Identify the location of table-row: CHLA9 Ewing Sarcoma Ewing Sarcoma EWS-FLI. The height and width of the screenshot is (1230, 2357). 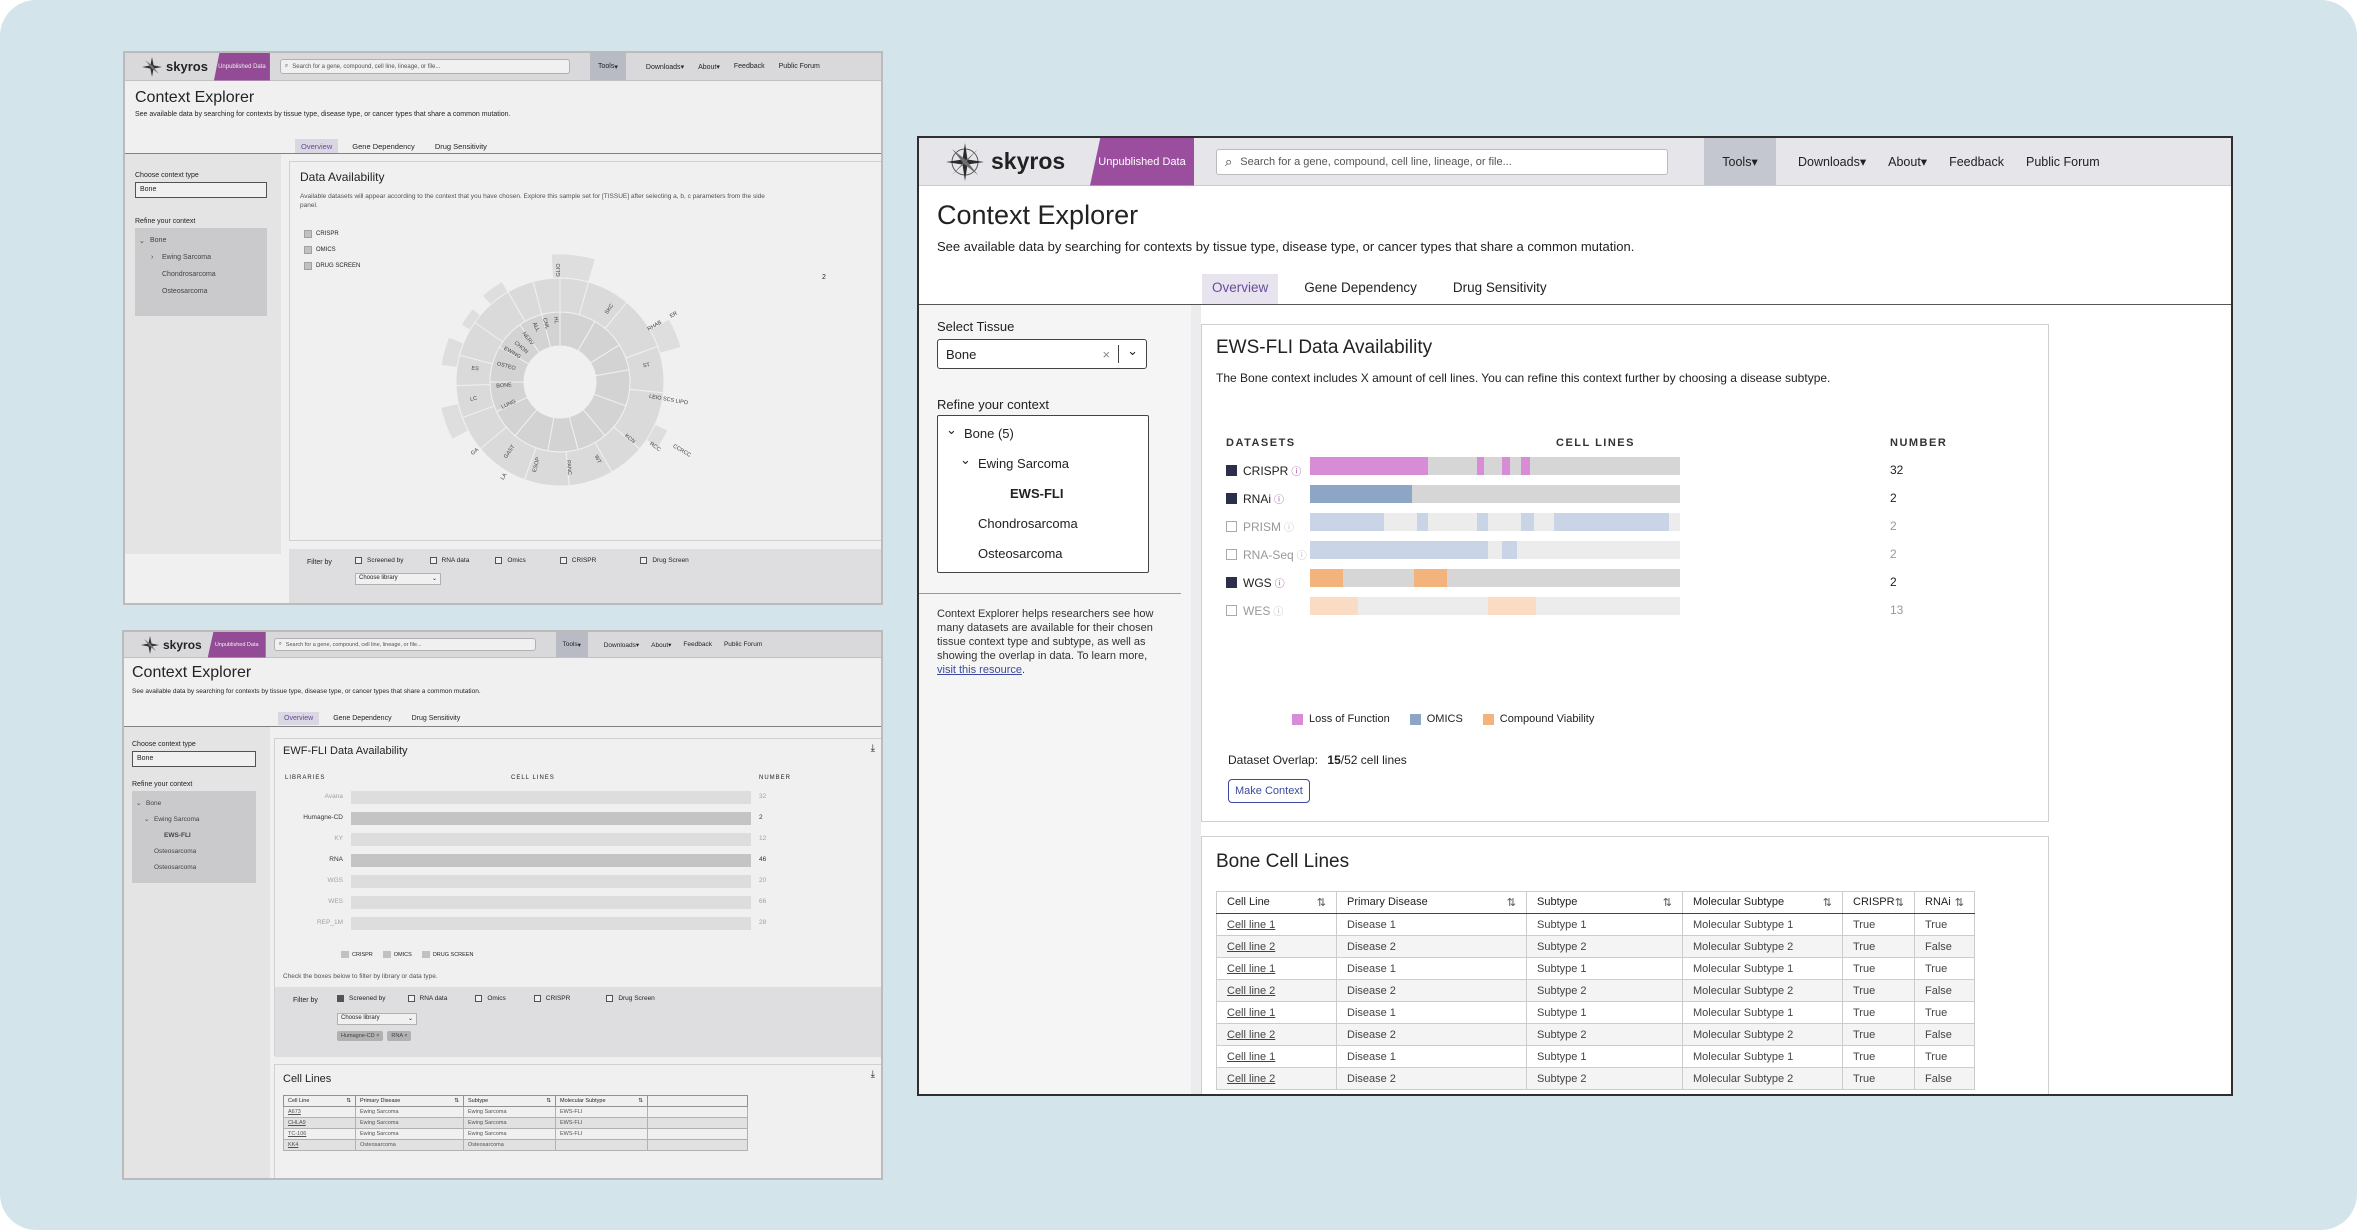
(515, 1123).